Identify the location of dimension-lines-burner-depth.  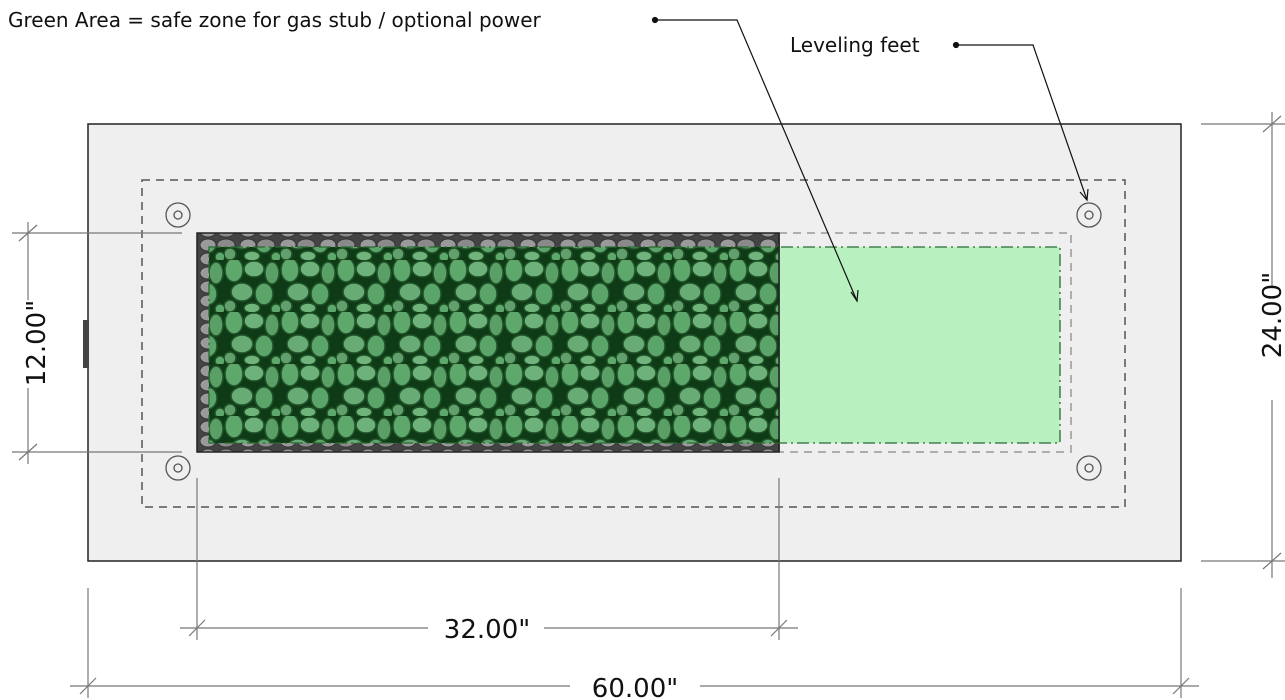
(97, 343).